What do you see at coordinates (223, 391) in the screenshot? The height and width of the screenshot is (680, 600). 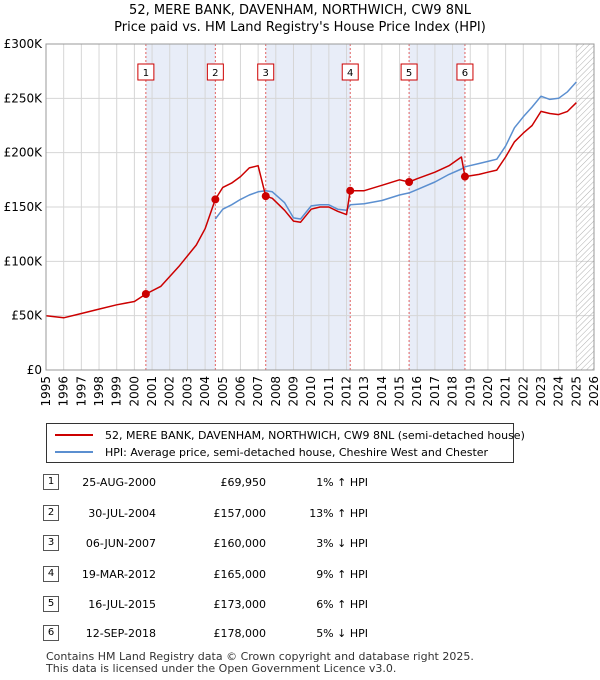 I see `x-tick-label: 2005` at bounding box center [223, 391].